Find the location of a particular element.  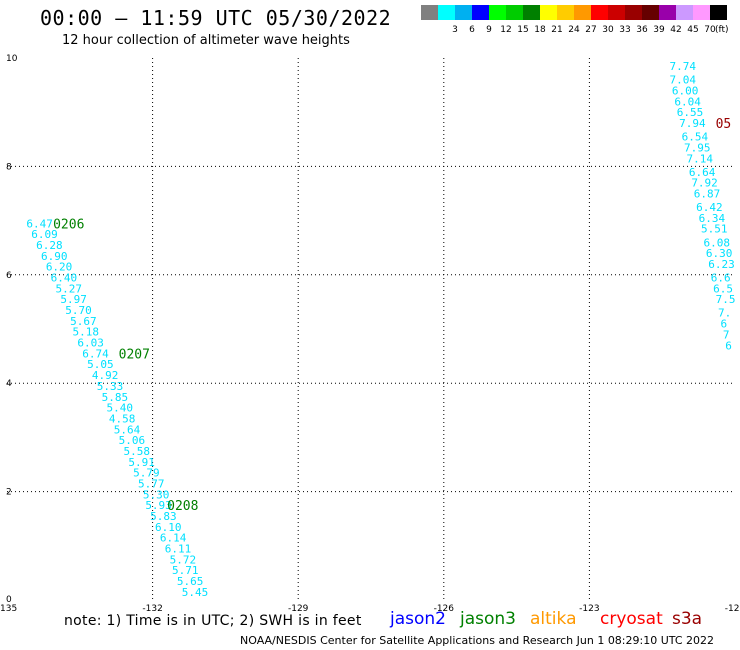

satellite-cryosat: cryosat is located at coordinates (631, 619).